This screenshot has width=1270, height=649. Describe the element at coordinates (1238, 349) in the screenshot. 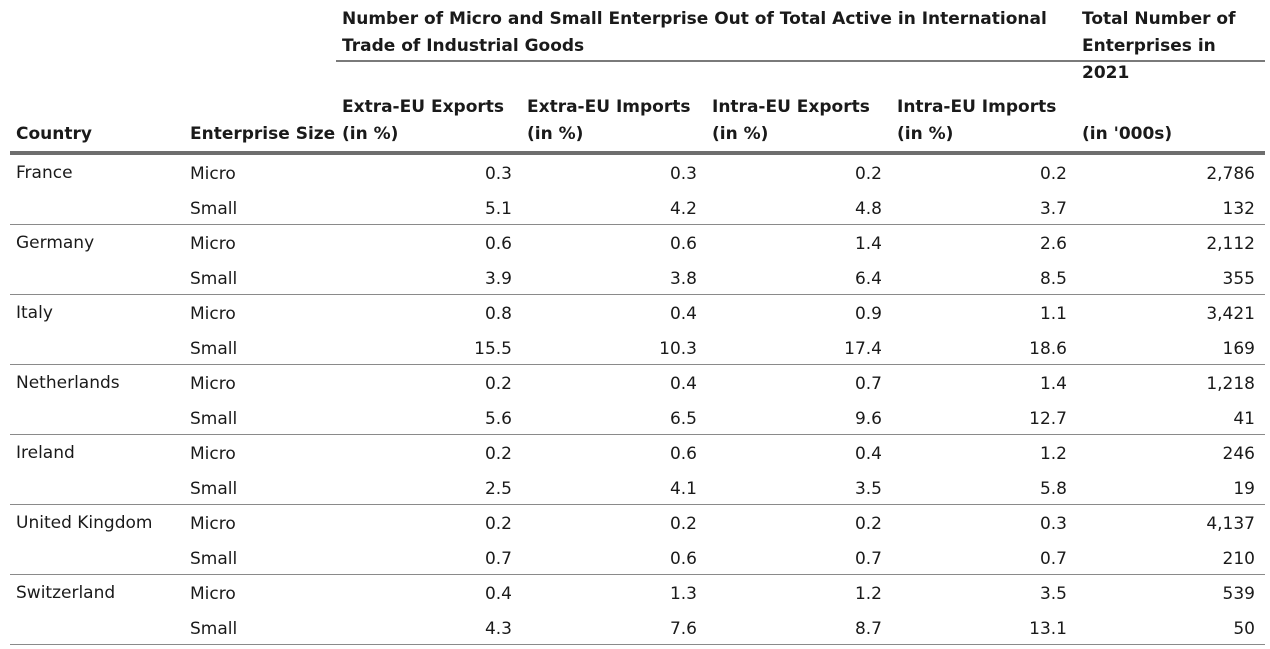

I see `value-cell: 169` at that location.